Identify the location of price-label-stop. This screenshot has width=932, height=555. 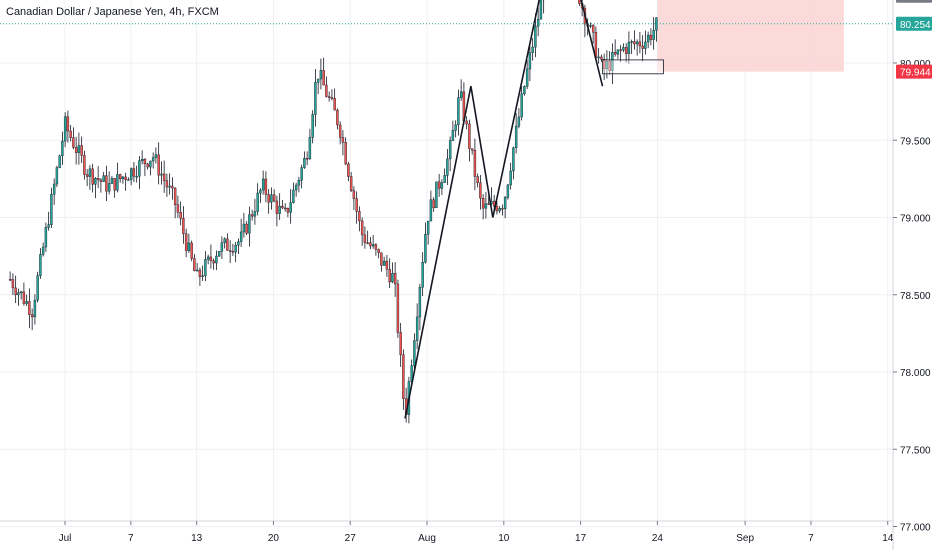
(914, 71).